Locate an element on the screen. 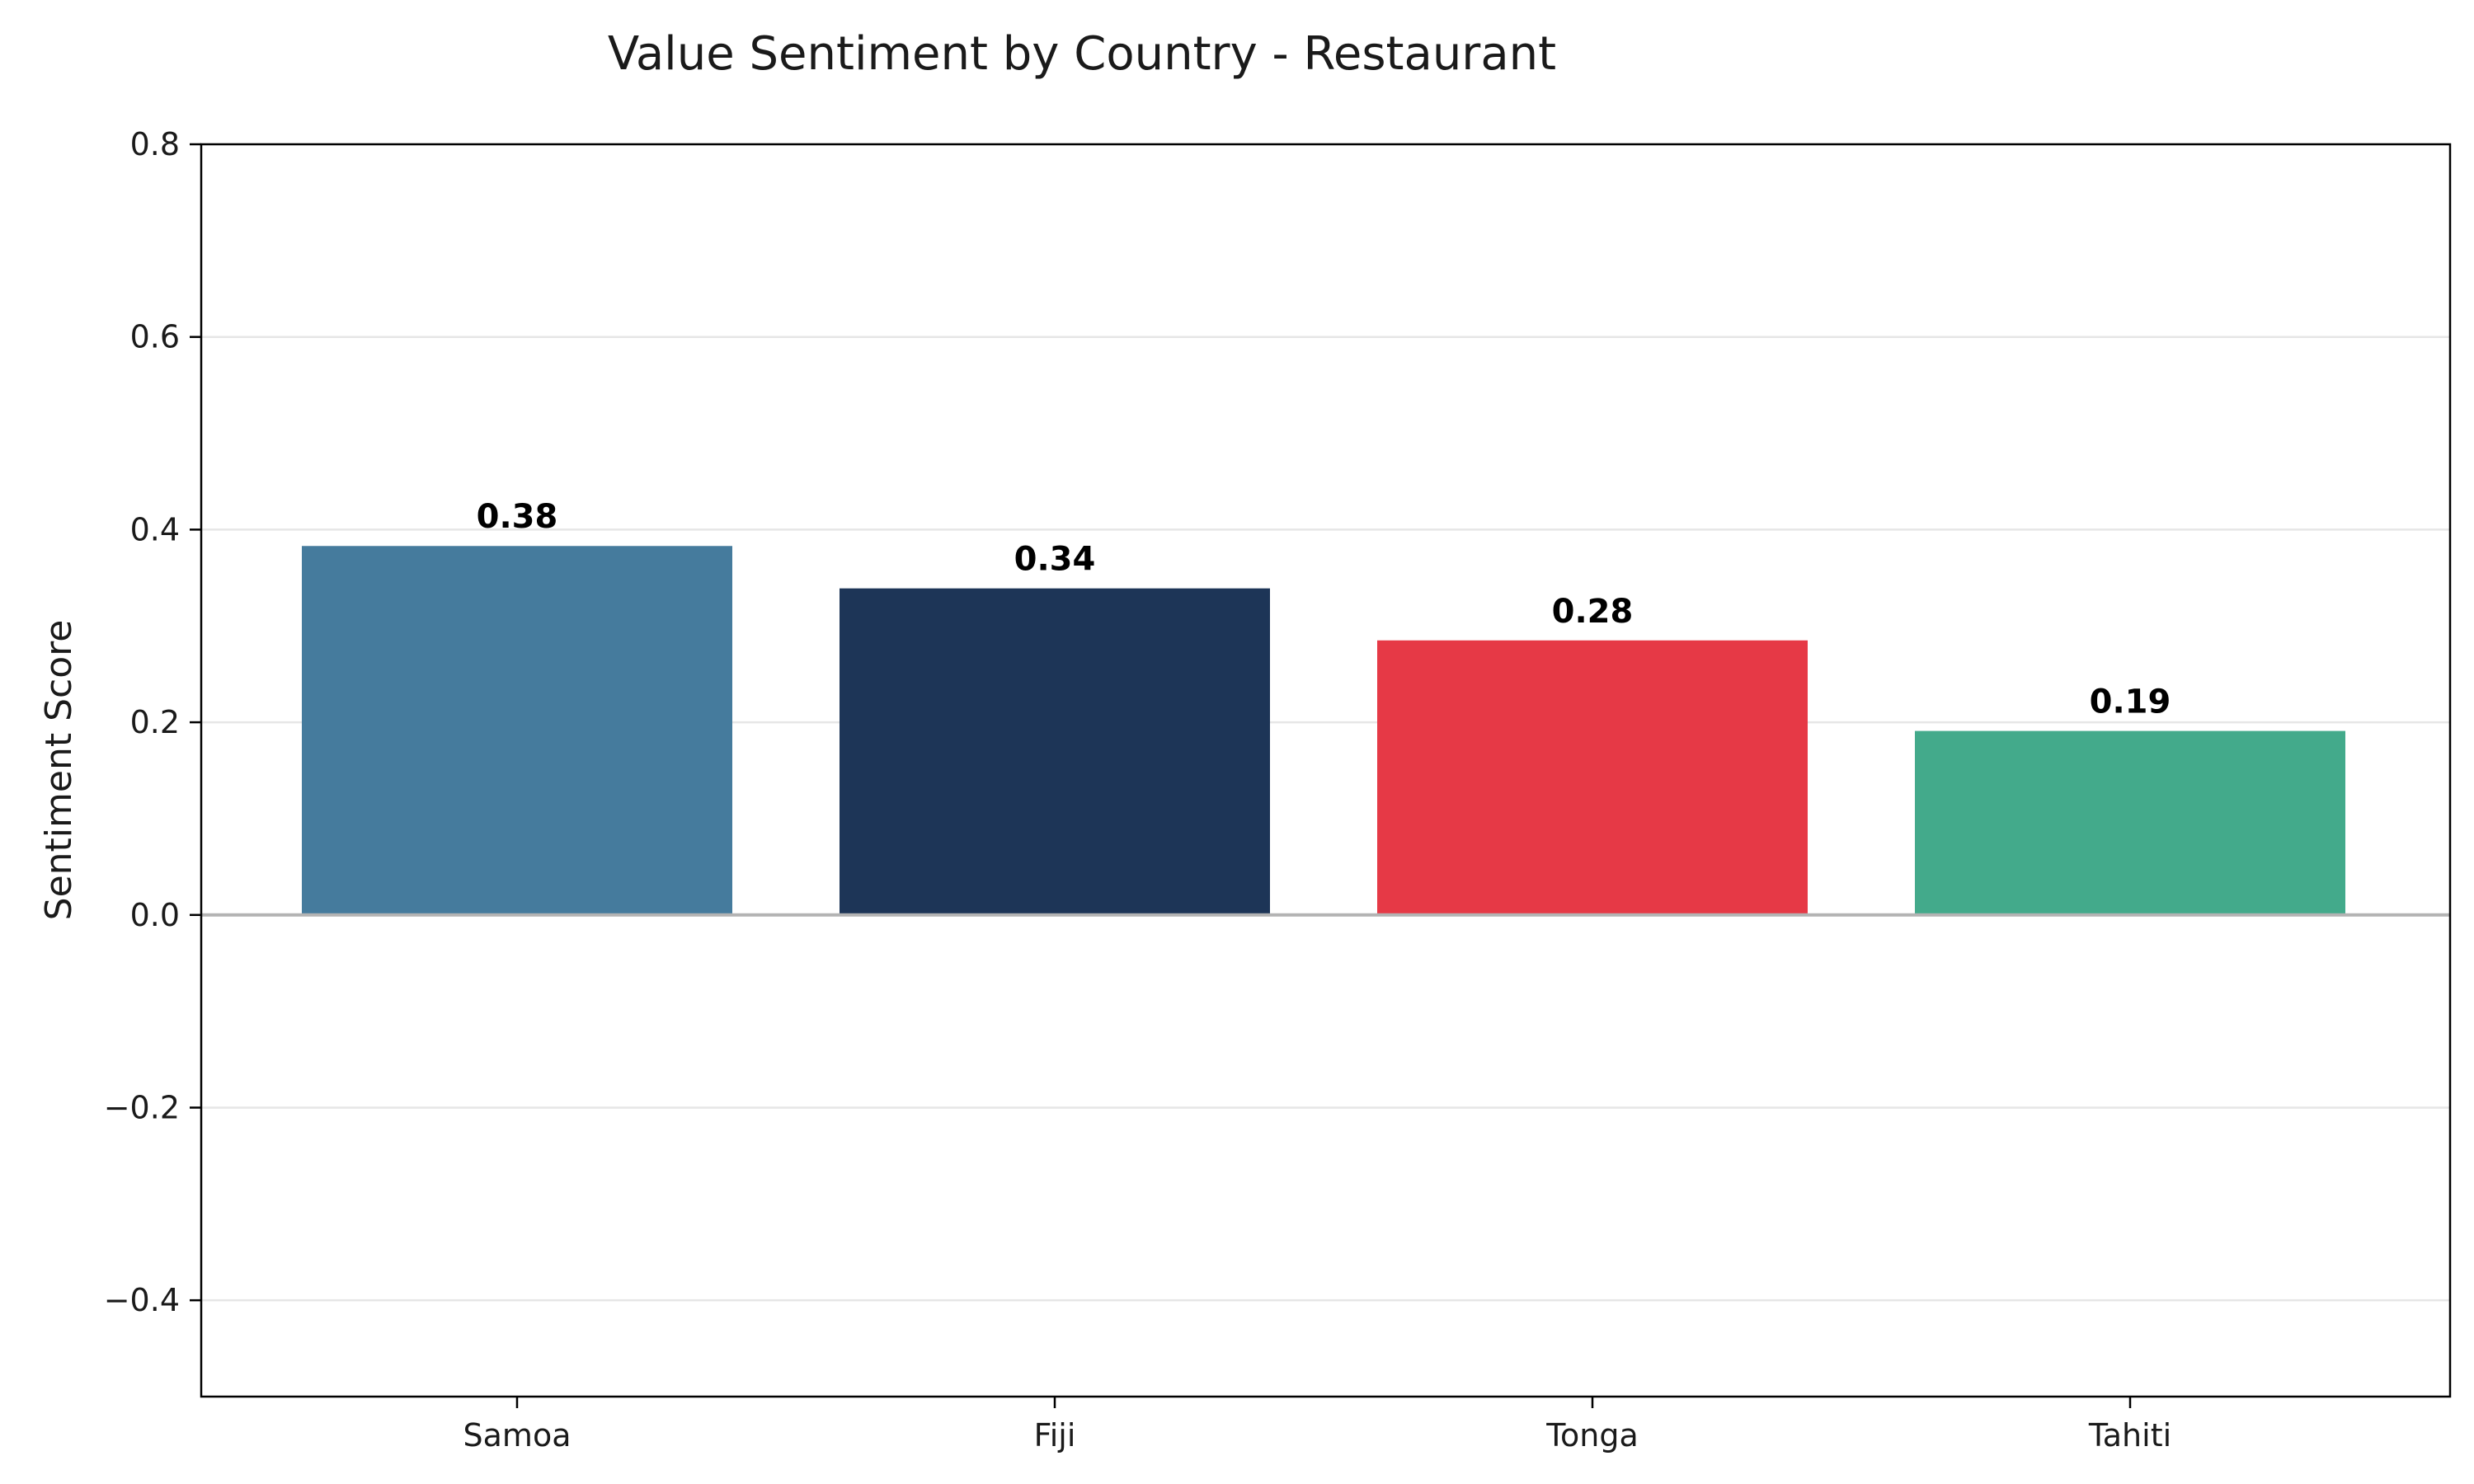  y-axis-ticks: −0.4 −0.2 0.0 0.2 0.4 0.6 0.8 is located at coordinates (152, 722).